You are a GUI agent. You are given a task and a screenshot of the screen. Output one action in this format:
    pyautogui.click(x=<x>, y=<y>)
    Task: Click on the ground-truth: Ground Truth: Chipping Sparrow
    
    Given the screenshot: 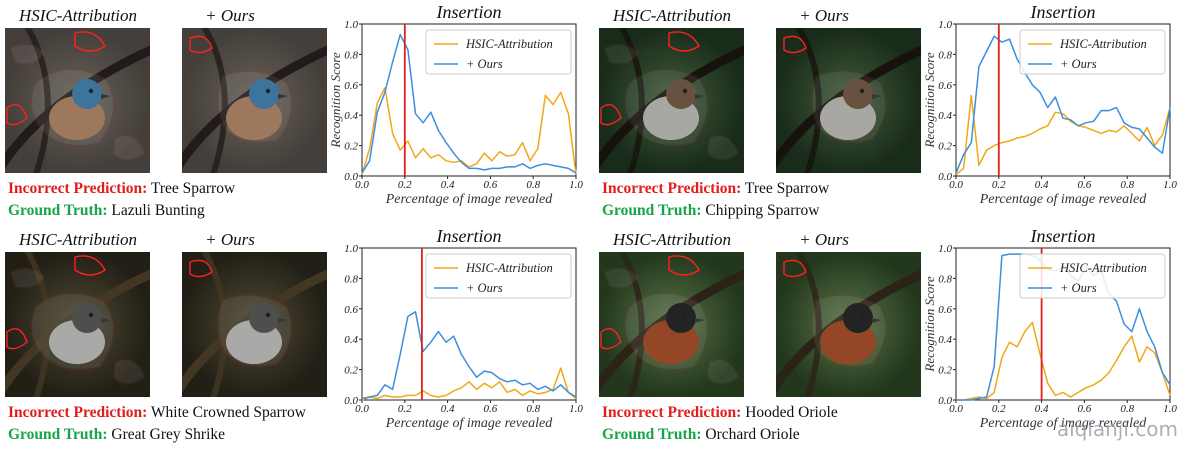 What is the action you would take?
    pyautogui.click(x=710, y=211)
    